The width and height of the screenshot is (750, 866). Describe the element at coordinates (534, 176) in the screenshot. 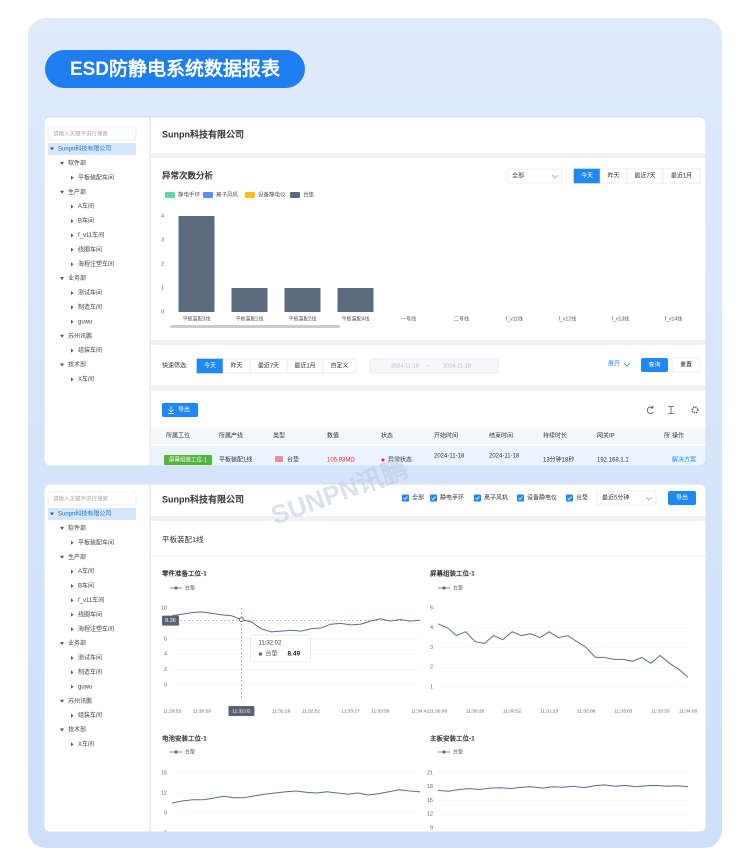

I see `select` at that location.